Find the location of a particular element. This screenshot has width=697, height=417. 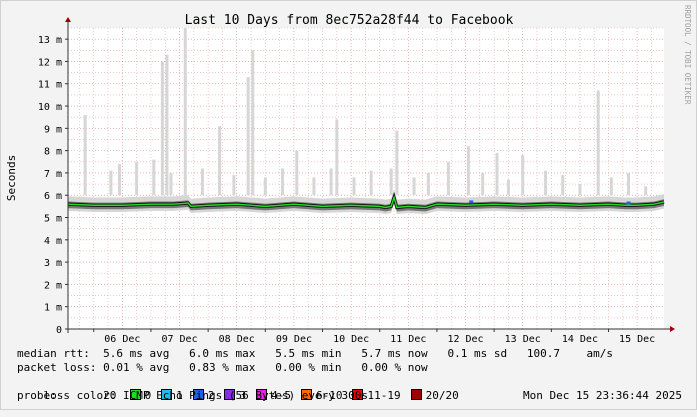

y-axis-arrow is located at coordinates (68, 19).